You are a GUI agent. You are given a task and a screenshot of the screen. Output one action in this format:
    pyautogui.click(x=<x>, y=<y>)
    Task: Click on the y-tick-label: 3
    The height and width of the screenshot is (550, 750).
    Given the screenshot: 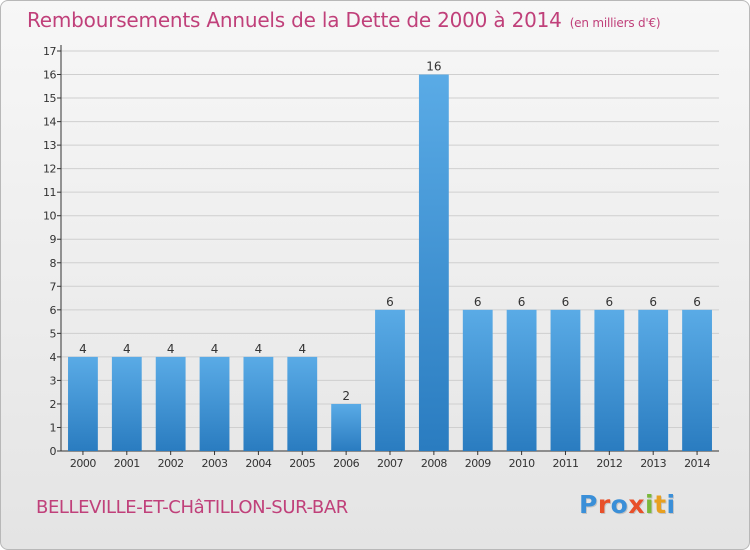 What is the action you would take?
    pyautogui.click(x=53, y=380)
    